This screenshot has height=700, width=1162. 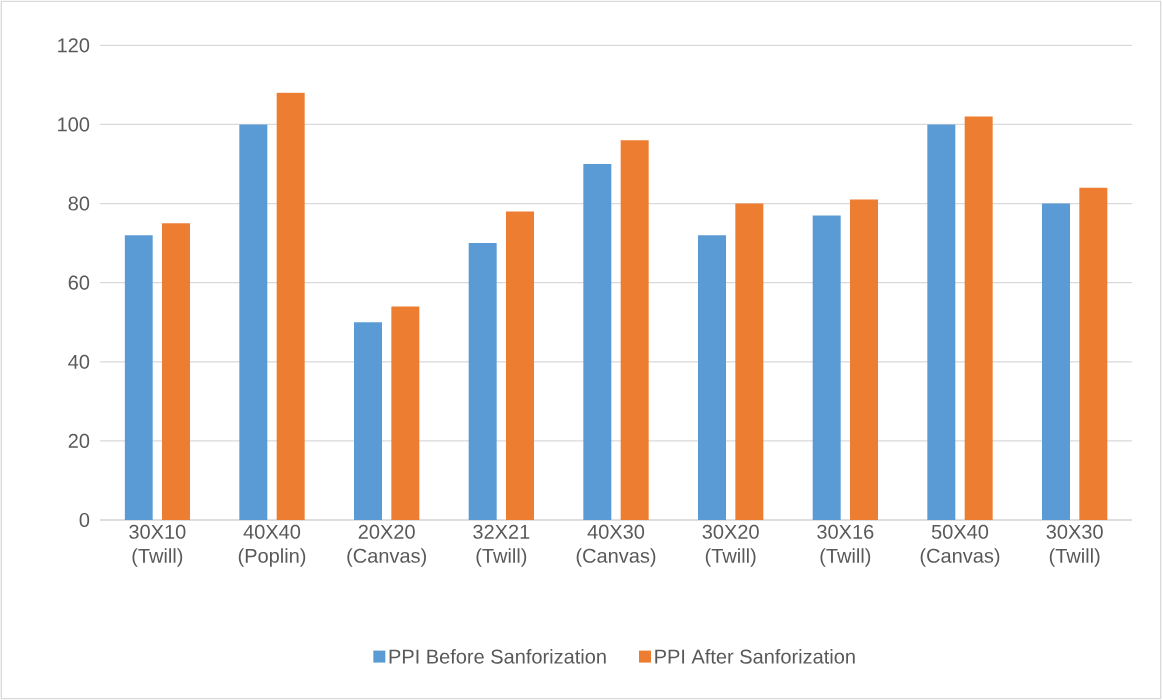 I want to click on y-tick-label: 0, so click(x=84, y=520).